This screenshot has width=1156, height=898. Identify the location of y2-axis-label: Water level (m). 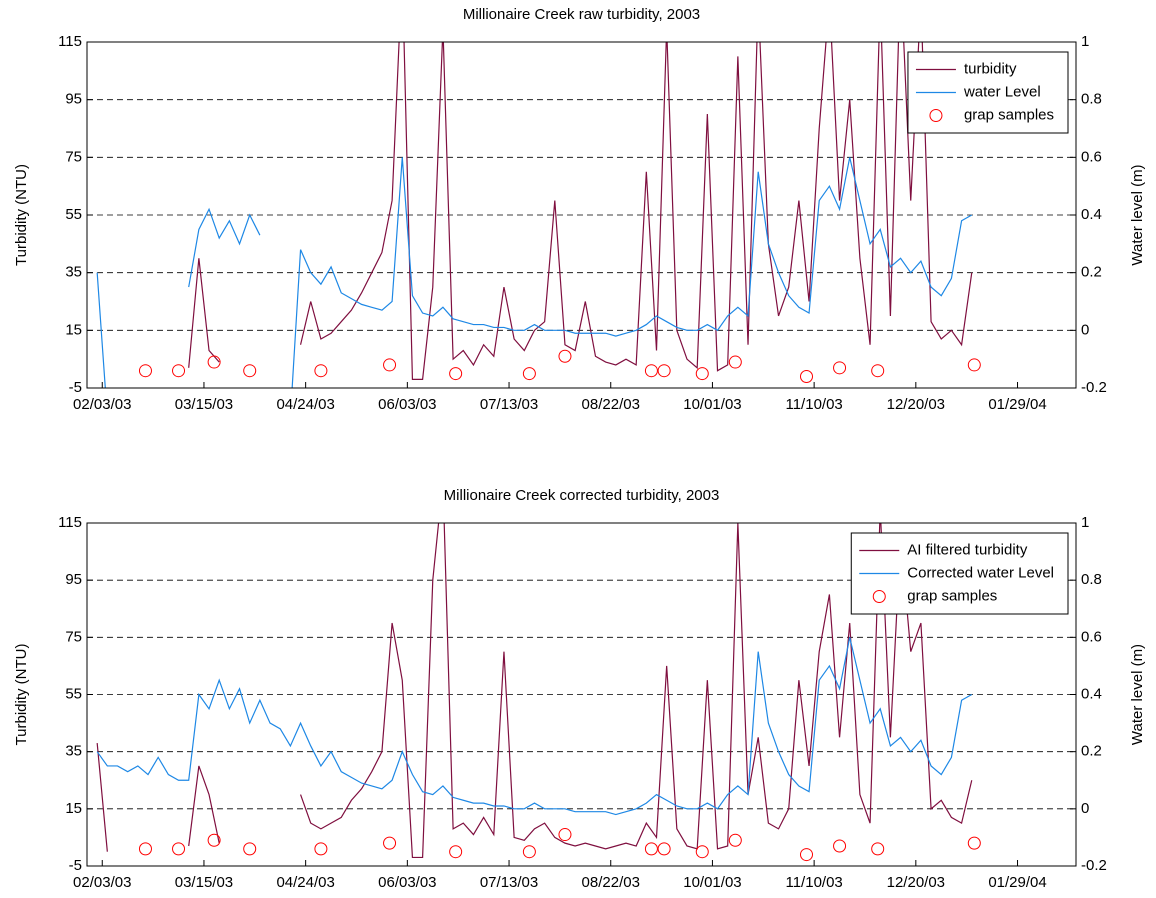
(1137, 694).